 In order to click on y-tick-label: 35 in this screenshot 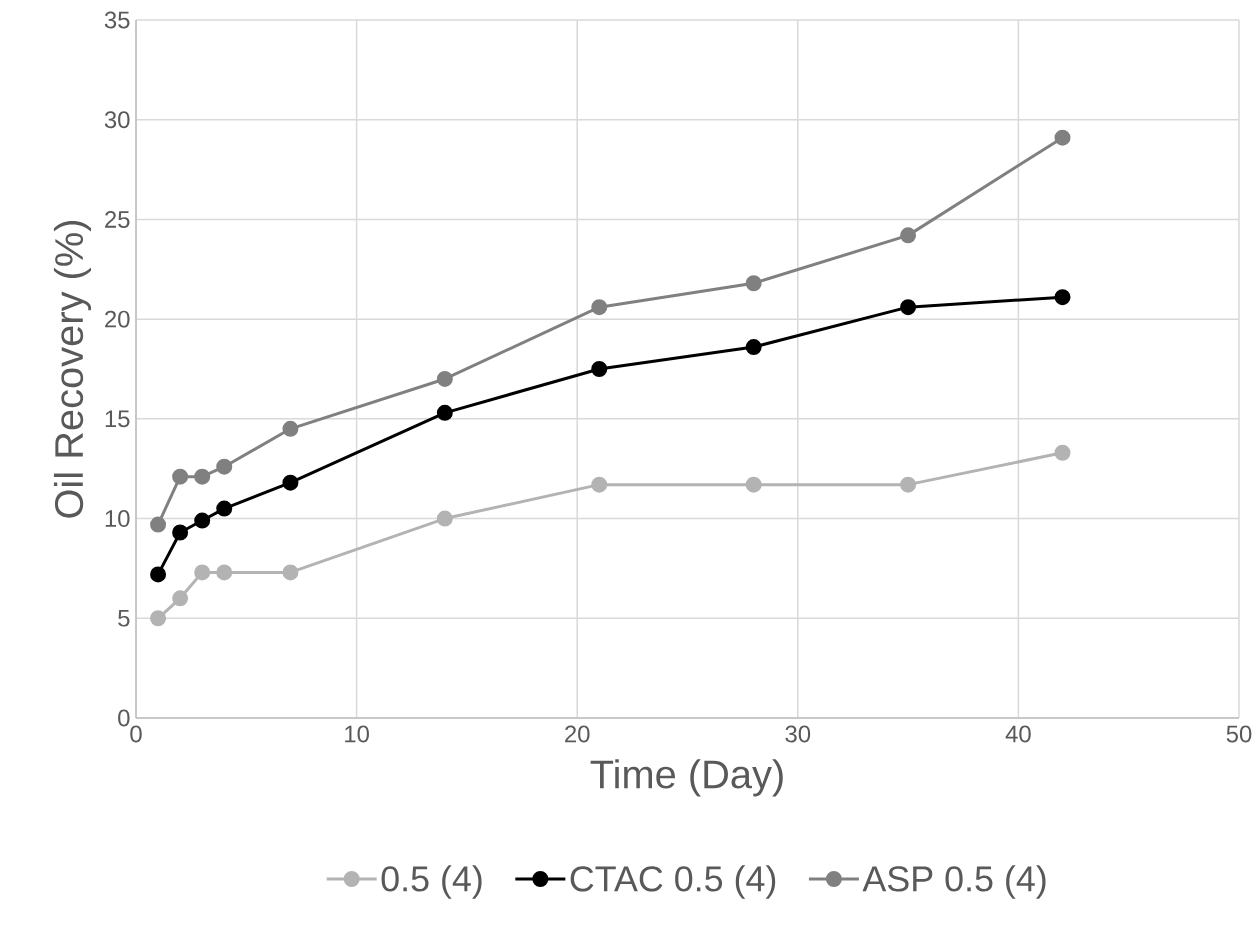, I will do `click(117, 20)`.